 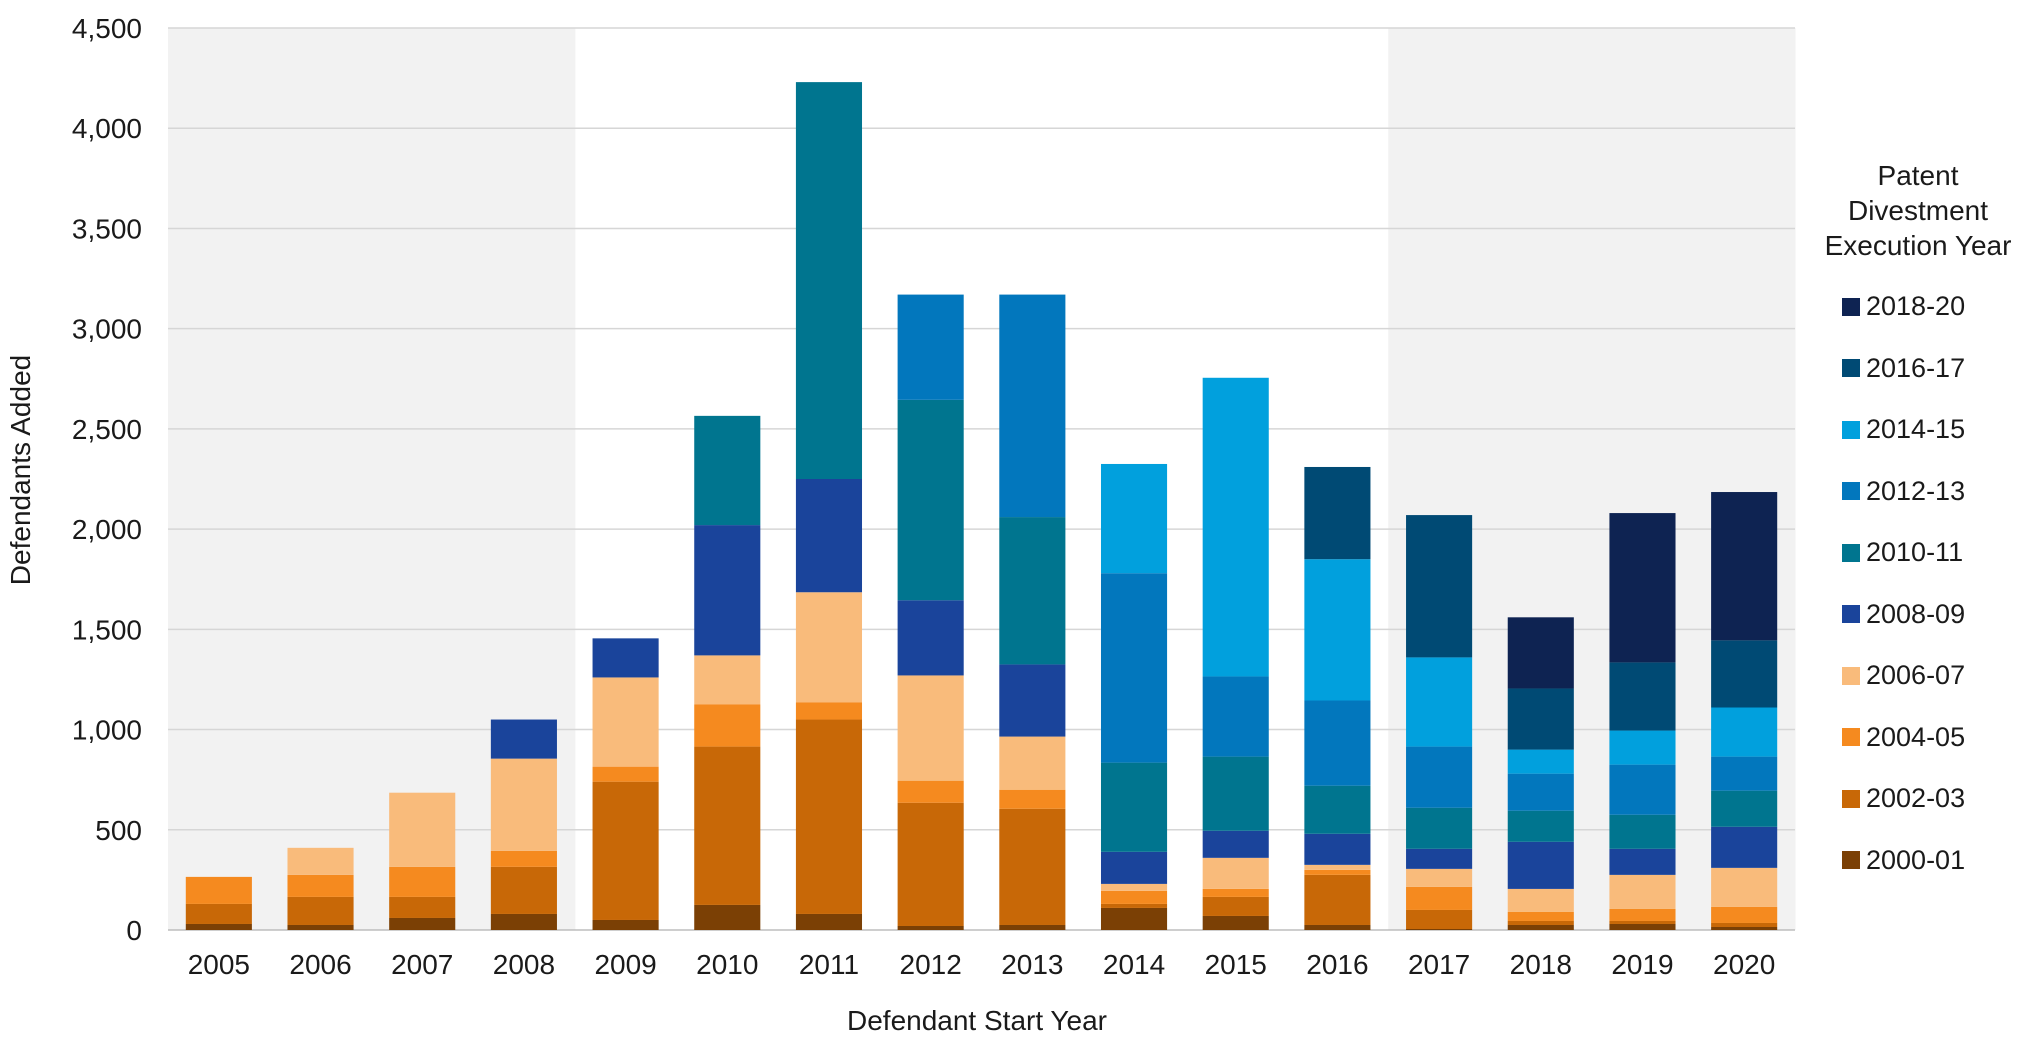 What do you see at coordinates (107, 429) in the screenshot?
I see `y-tick-label: 2,500` at bounding box center [107, 429].